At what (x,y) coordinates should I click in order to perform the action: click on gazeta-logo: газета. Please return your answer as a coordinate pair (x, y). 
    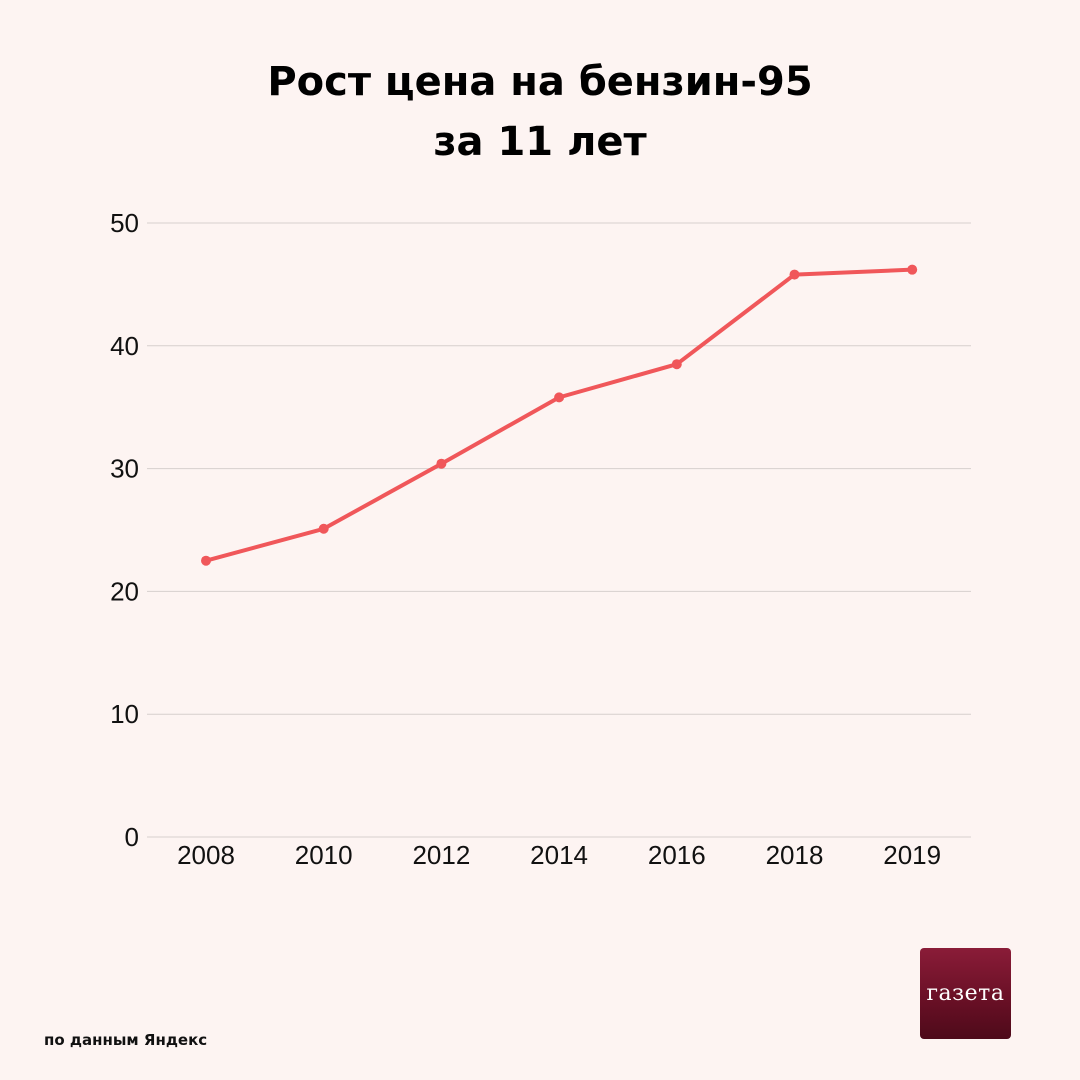
    Looking at the image, I should click on (965, 993).